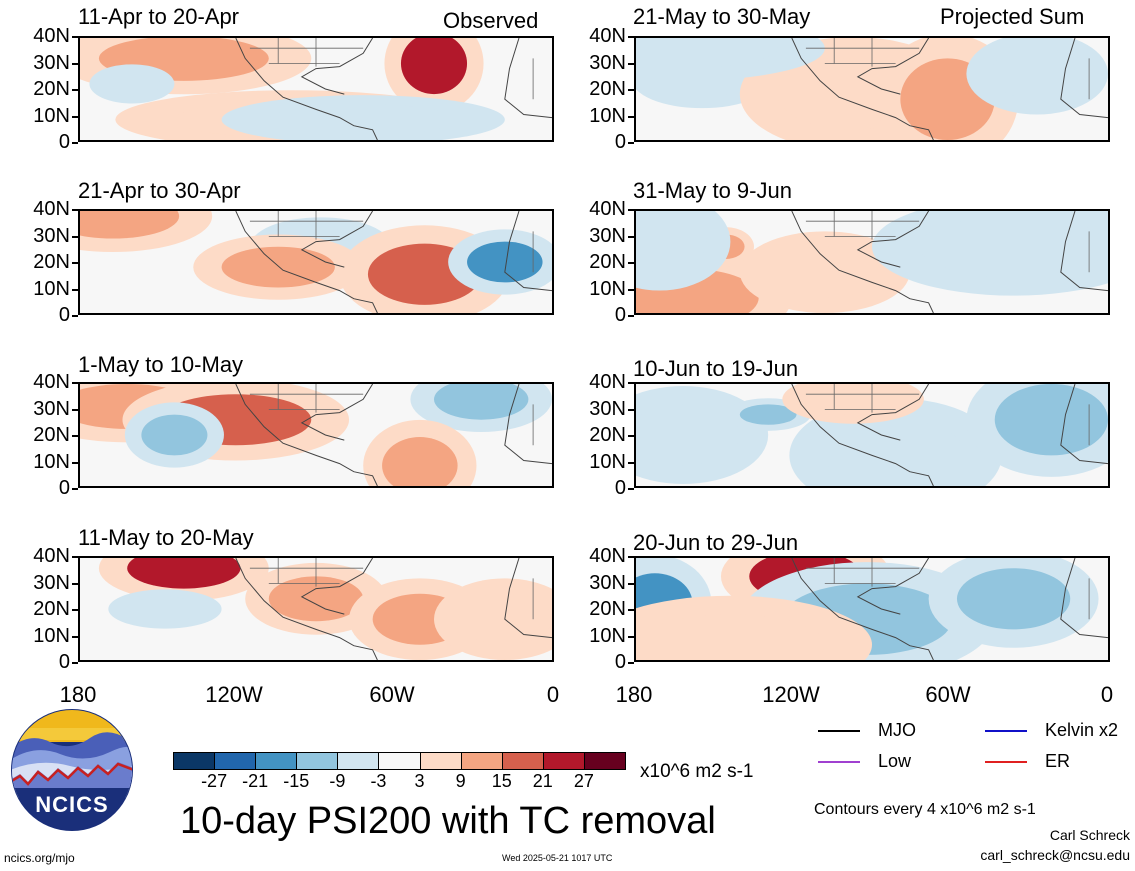  I want to click on lat-label-left-3-1: 40N, so click(51, 382).